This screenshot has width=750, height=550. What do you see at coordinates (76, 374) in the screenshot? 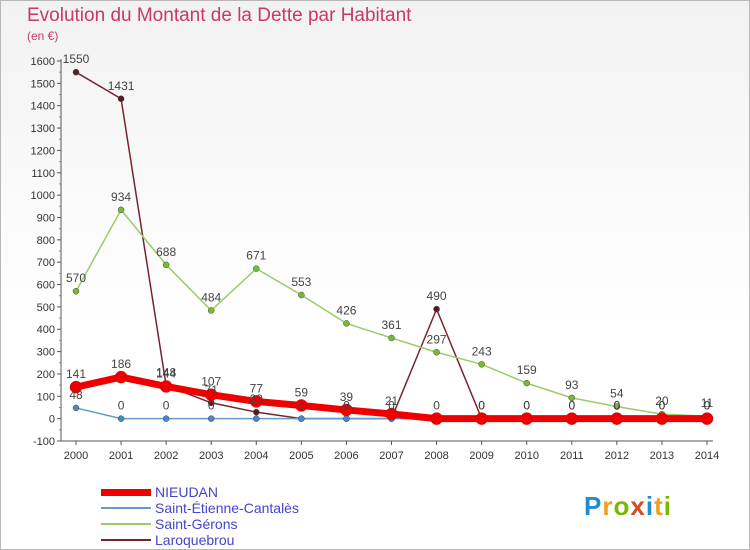
I see `data-label: 141` at bounding box center [76, 374].